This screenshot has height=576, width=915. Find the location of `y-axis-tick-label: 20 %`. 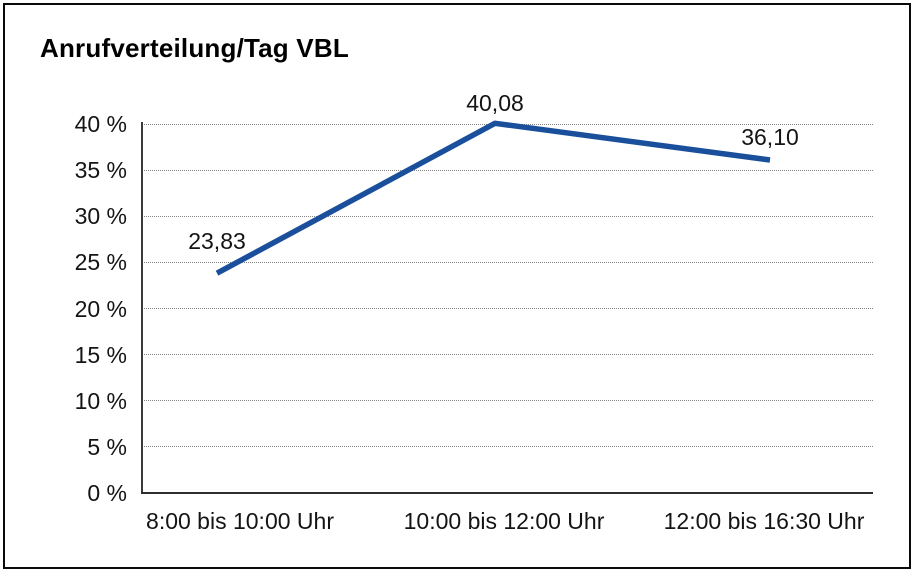

y-axis-tick-label: 20 % is located at coordinates (100, 308).